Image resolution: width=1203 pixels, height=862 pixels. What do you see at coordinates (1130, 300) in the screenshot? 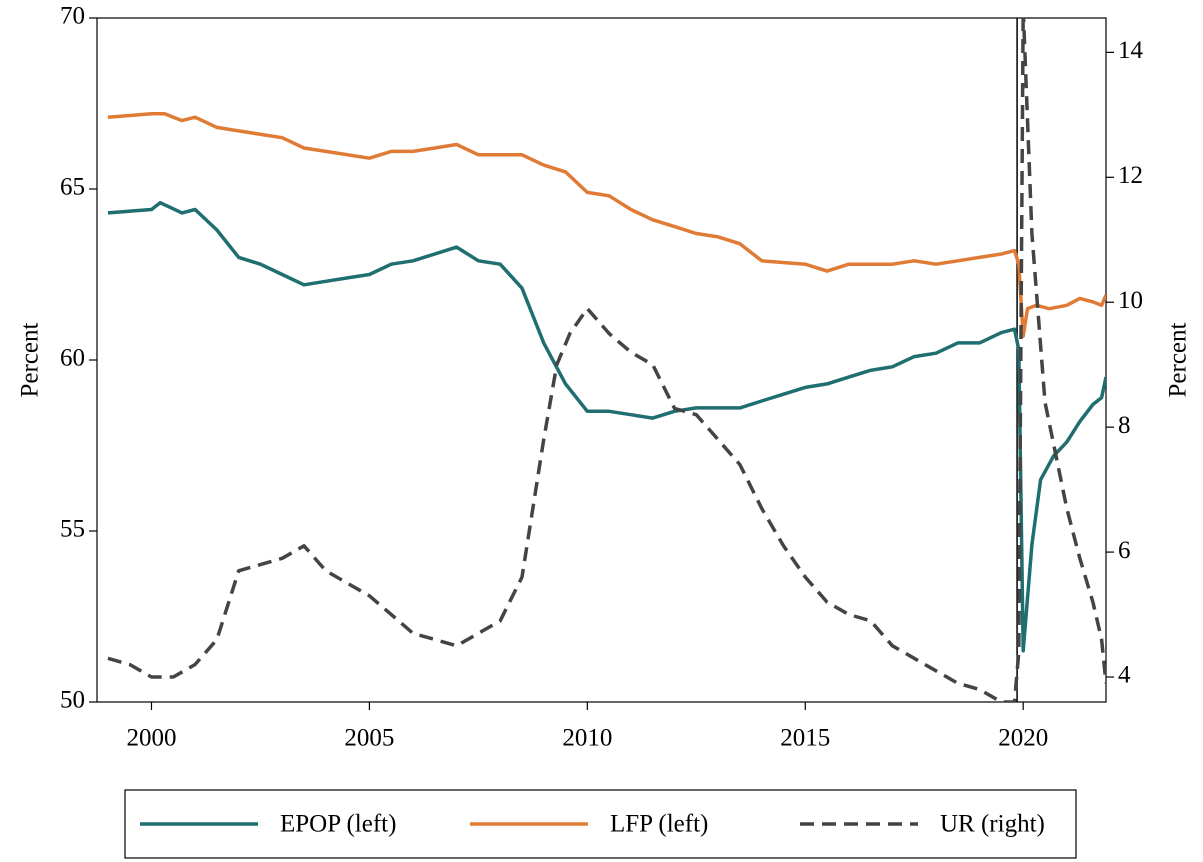
I see `y2-tick-label: 10` at bounding box center [1130, 300].